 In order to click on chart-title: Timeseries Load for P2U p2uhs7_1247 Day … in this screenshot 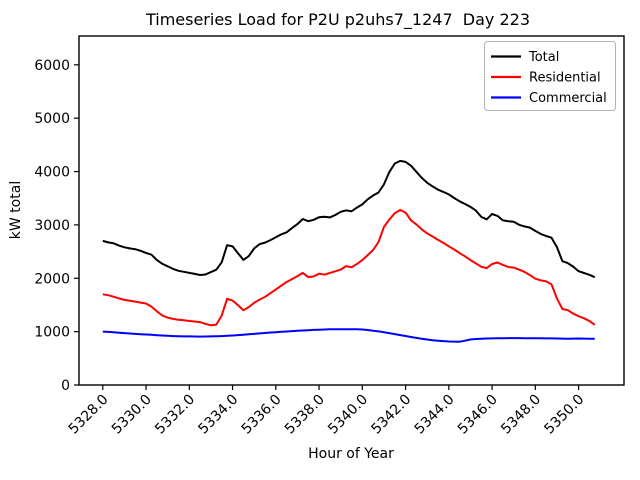, I will do `click(337, 20)`.